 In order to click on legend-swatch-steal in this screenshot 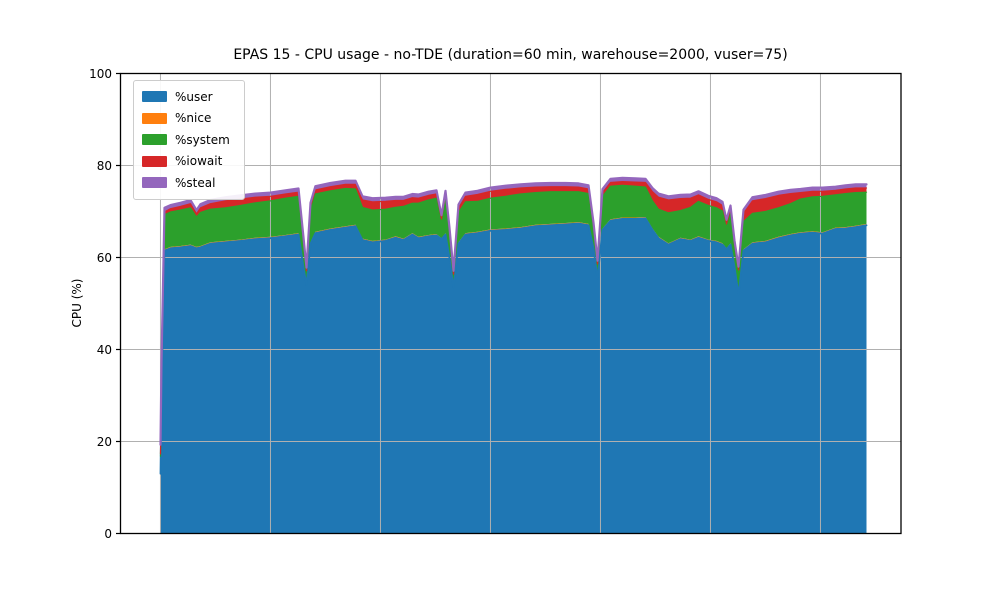, I will do `click(154, 183)`.